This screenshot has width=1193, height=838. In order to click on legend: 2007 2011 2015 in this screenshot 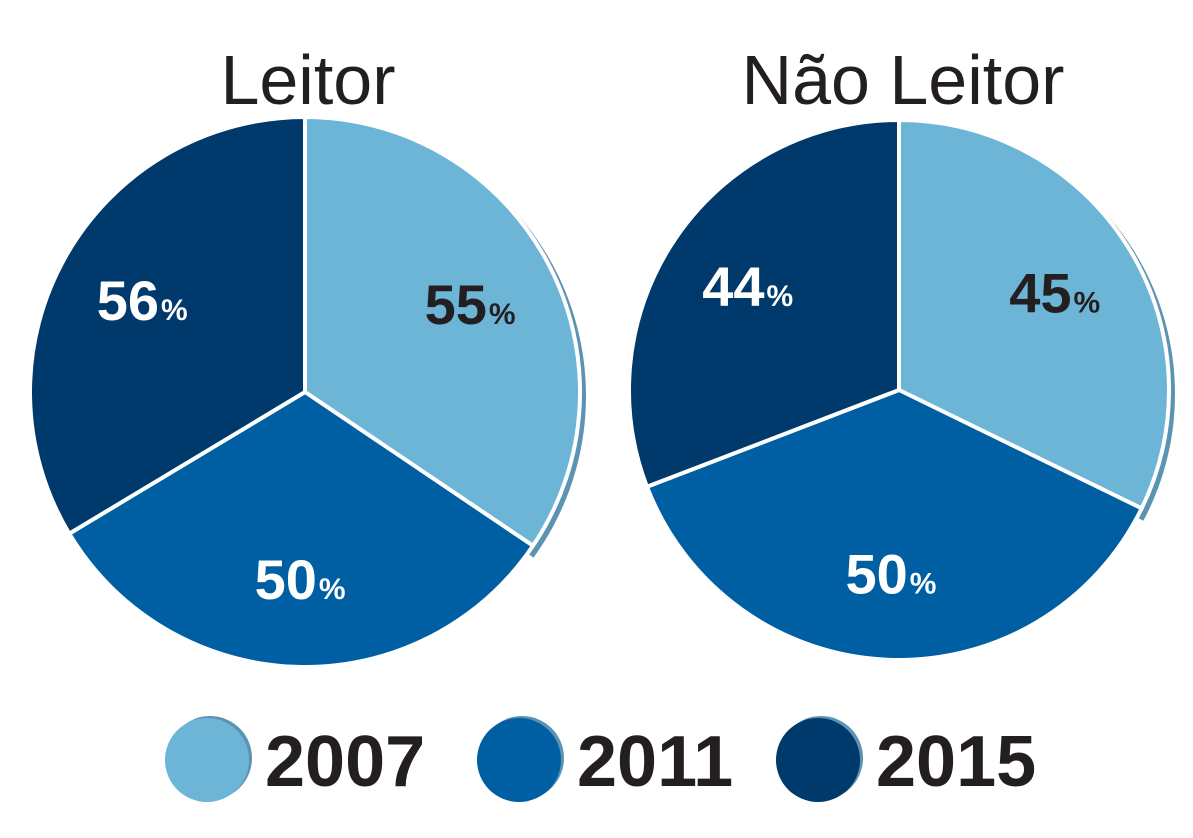, I will do `click(600, 759)`.